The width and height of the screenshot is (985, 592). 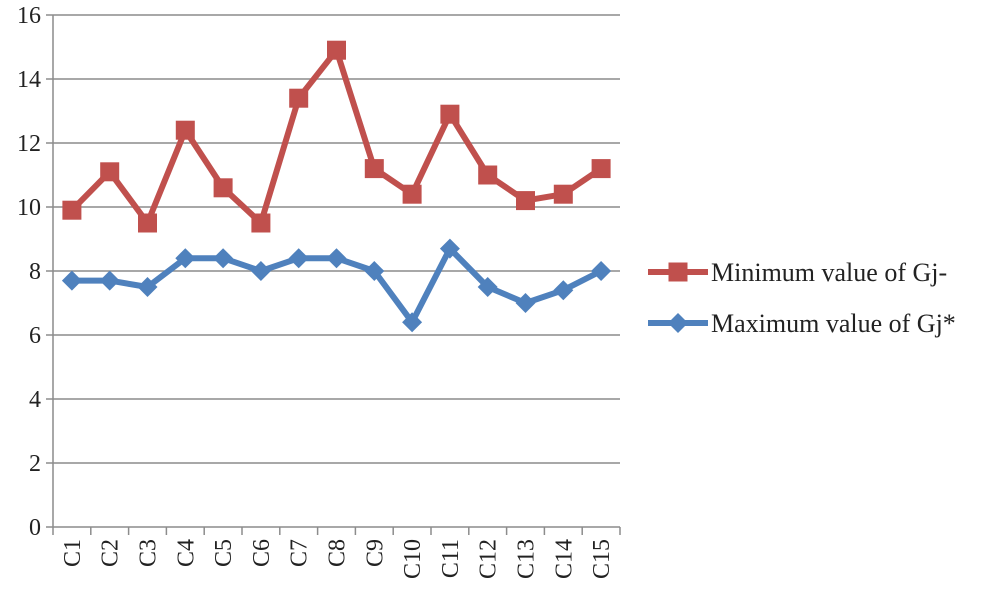 I want to click on y-tick-label: 2, so click(x=35, y=464).